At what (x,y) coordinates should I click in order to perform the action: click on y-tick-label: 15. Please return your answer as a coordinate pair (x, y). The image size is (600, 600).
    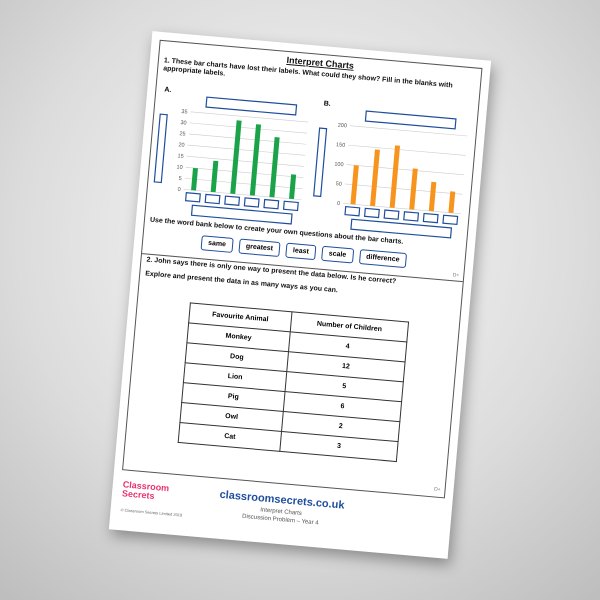
    Looking at the image, I should click on (180, 156).